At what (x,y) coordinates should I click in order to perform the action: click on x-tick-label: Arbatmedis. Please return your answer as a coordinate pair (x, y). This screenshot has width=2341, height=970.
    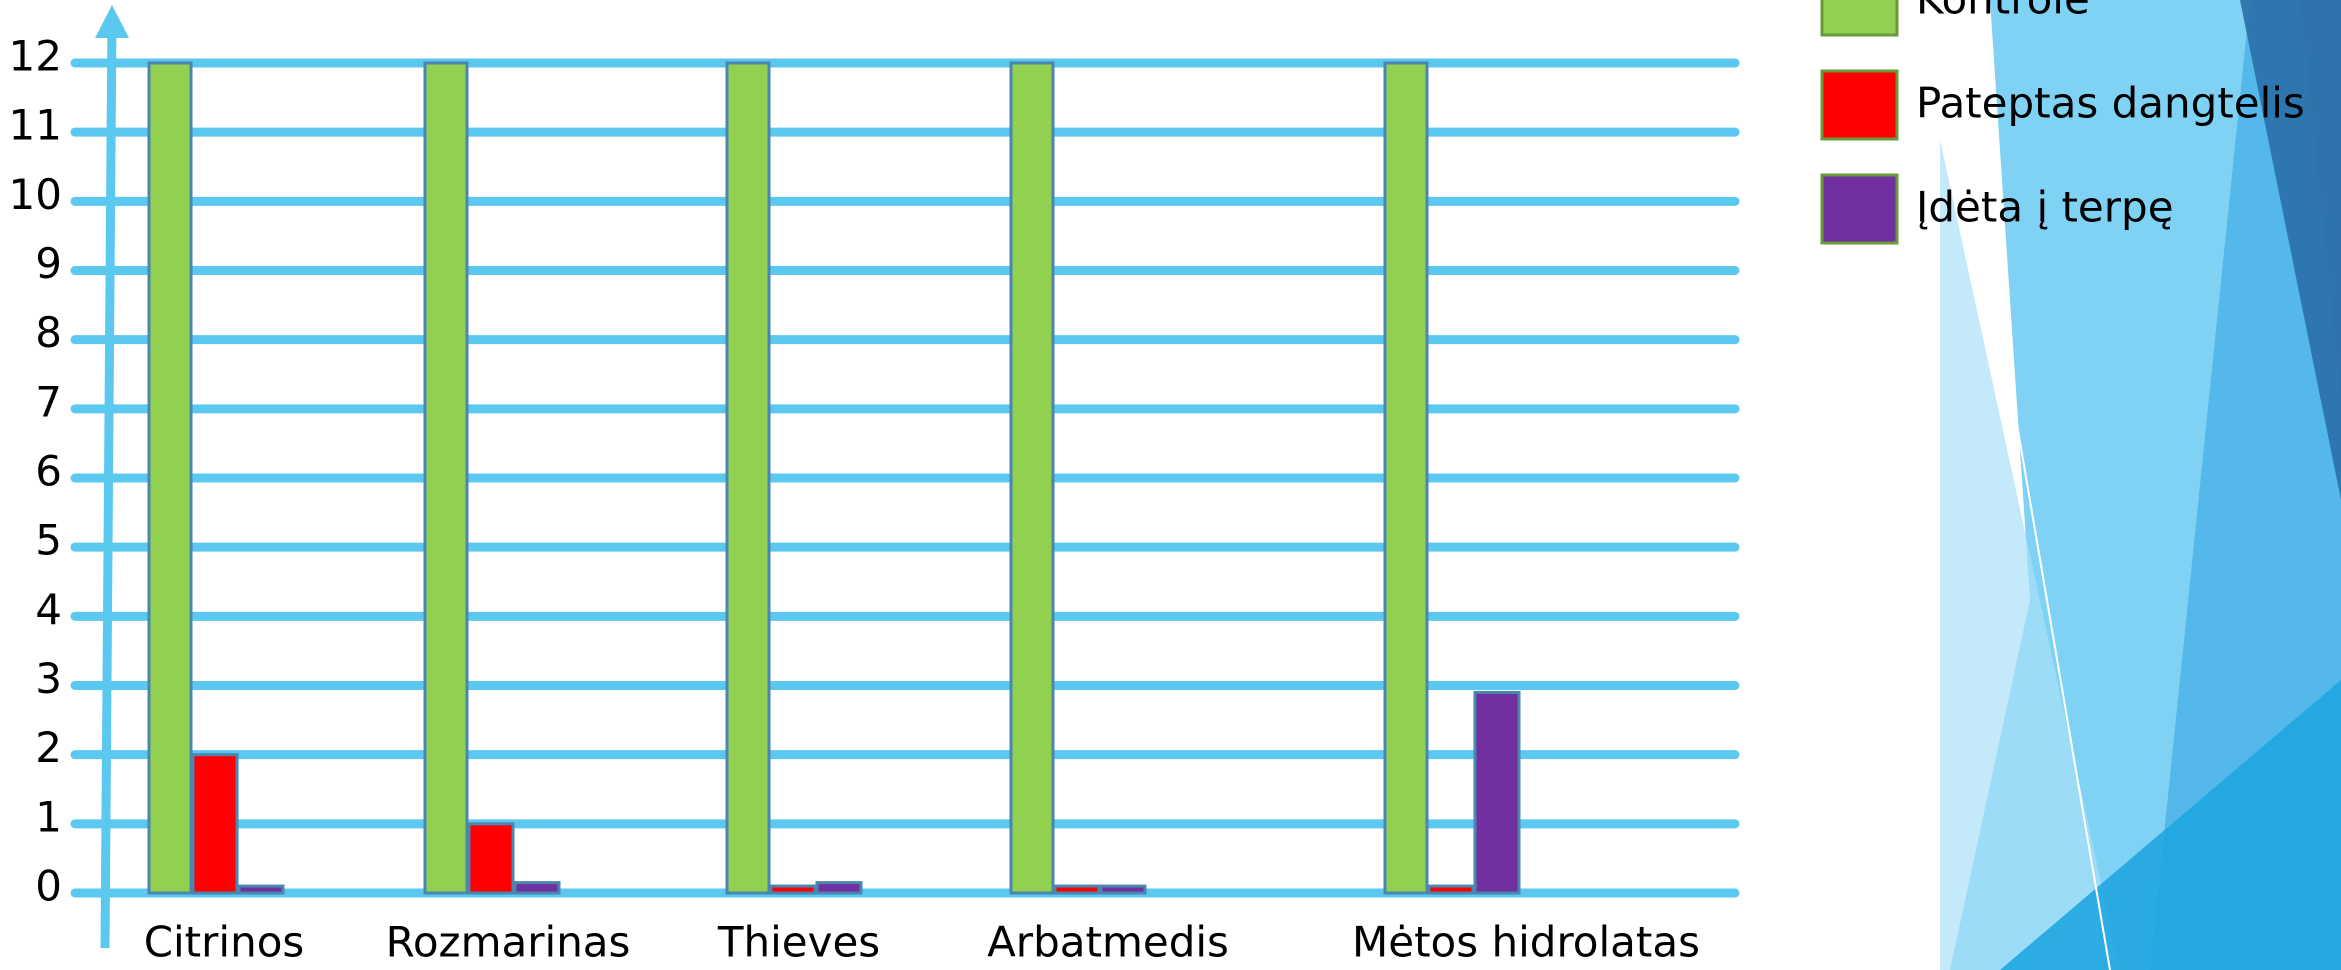
    Looking at the image, I should click on (1108, 942).